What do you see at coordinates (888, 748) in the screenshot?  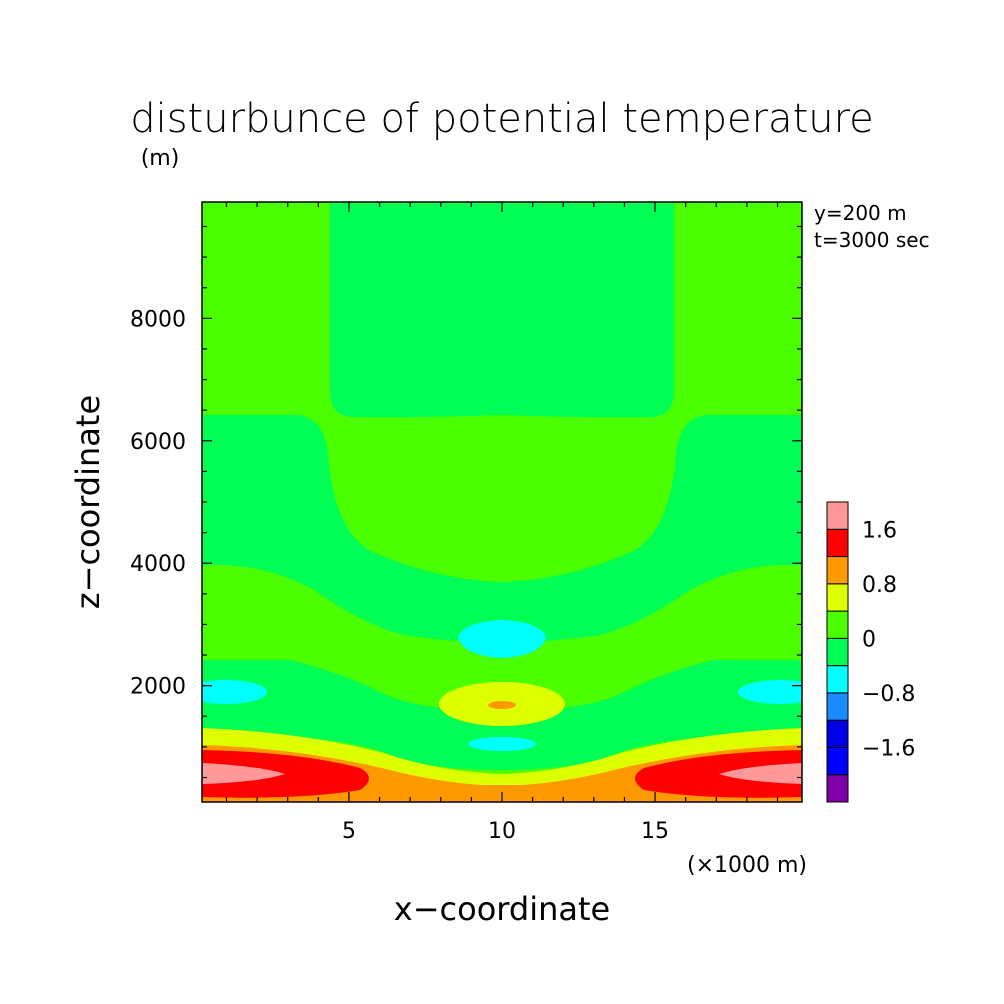 I see `colorbar-tick-label: −1.6` at bounding box center [888, 748].